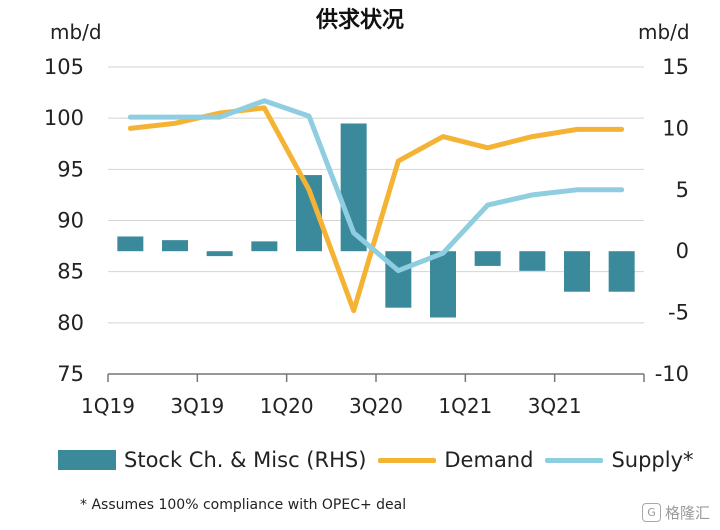 The image size is (720, 530). What do you see at coordinates (675, 128) in the screenshot?
I see `y-right-tick-label: 10` at bounding box center [675, 128].